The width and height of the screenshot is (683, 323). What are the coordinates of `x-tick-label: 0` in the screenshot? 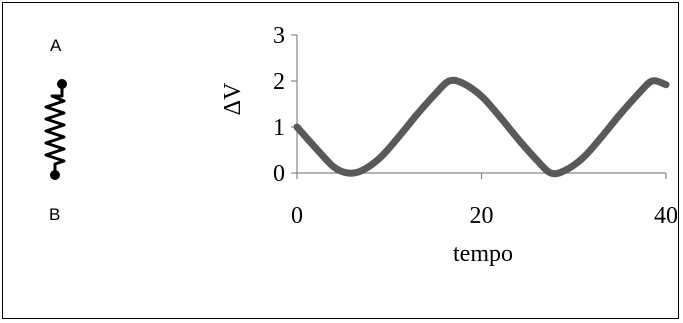 It's located at (297, 216).